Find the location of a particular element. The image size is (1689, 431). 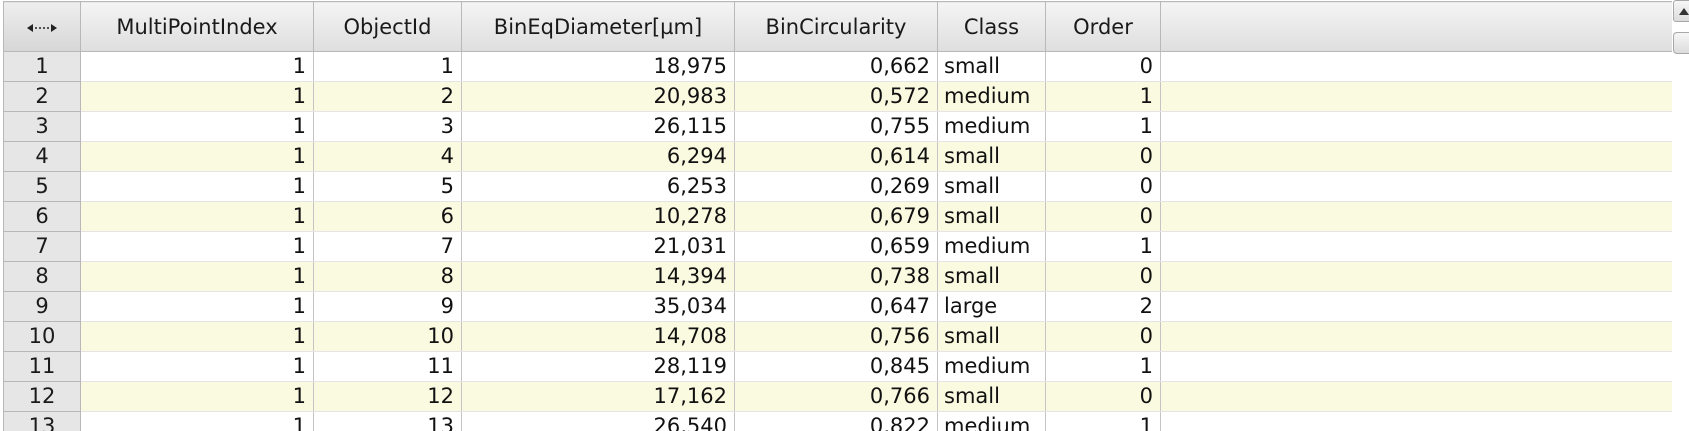

cell-bineqdiameter: 10,278 is located at coordinates (598, 216).